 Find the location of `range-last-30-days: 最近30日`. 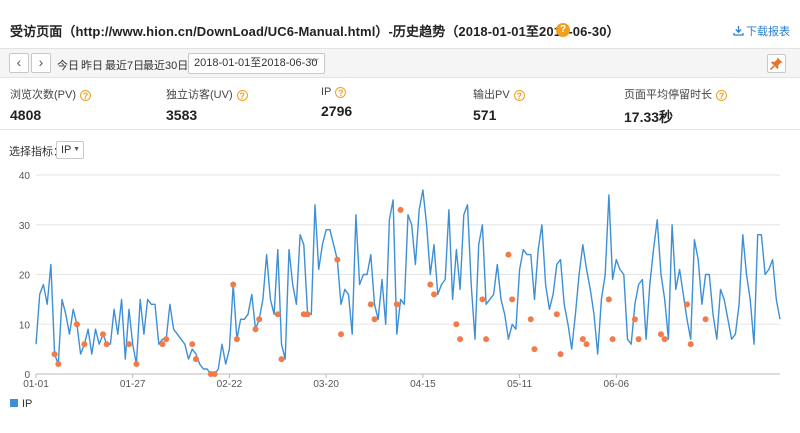

range-last-30-days: 最近30日 is located at coordinates (166, 66).